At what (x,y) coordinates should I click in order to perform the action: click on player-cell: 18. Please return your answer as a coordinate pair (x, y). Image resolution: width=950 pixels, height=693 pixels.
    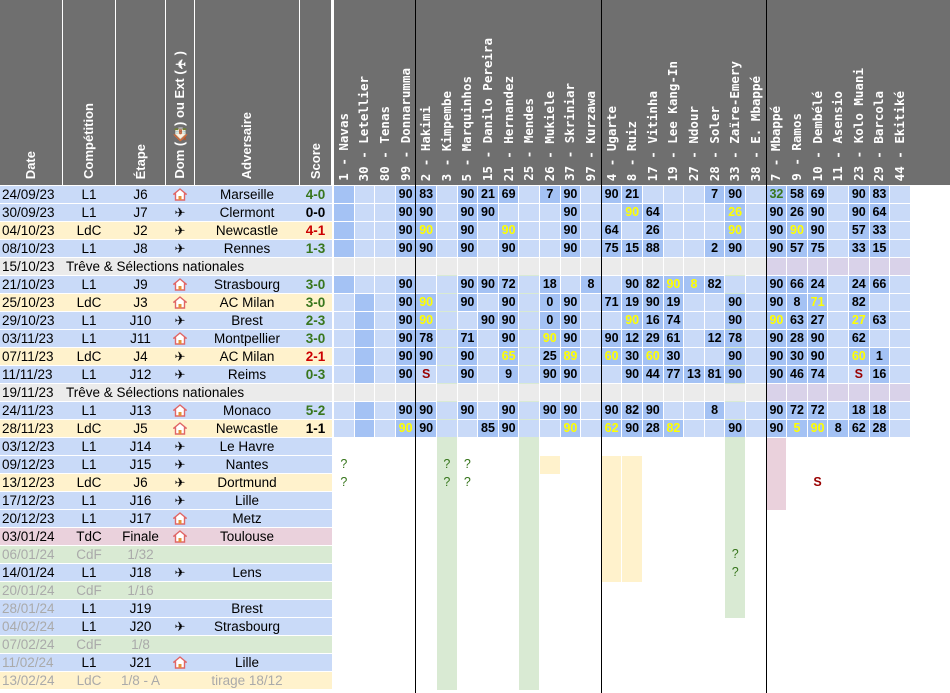
    Looking at the image, I should click on (550, 284).